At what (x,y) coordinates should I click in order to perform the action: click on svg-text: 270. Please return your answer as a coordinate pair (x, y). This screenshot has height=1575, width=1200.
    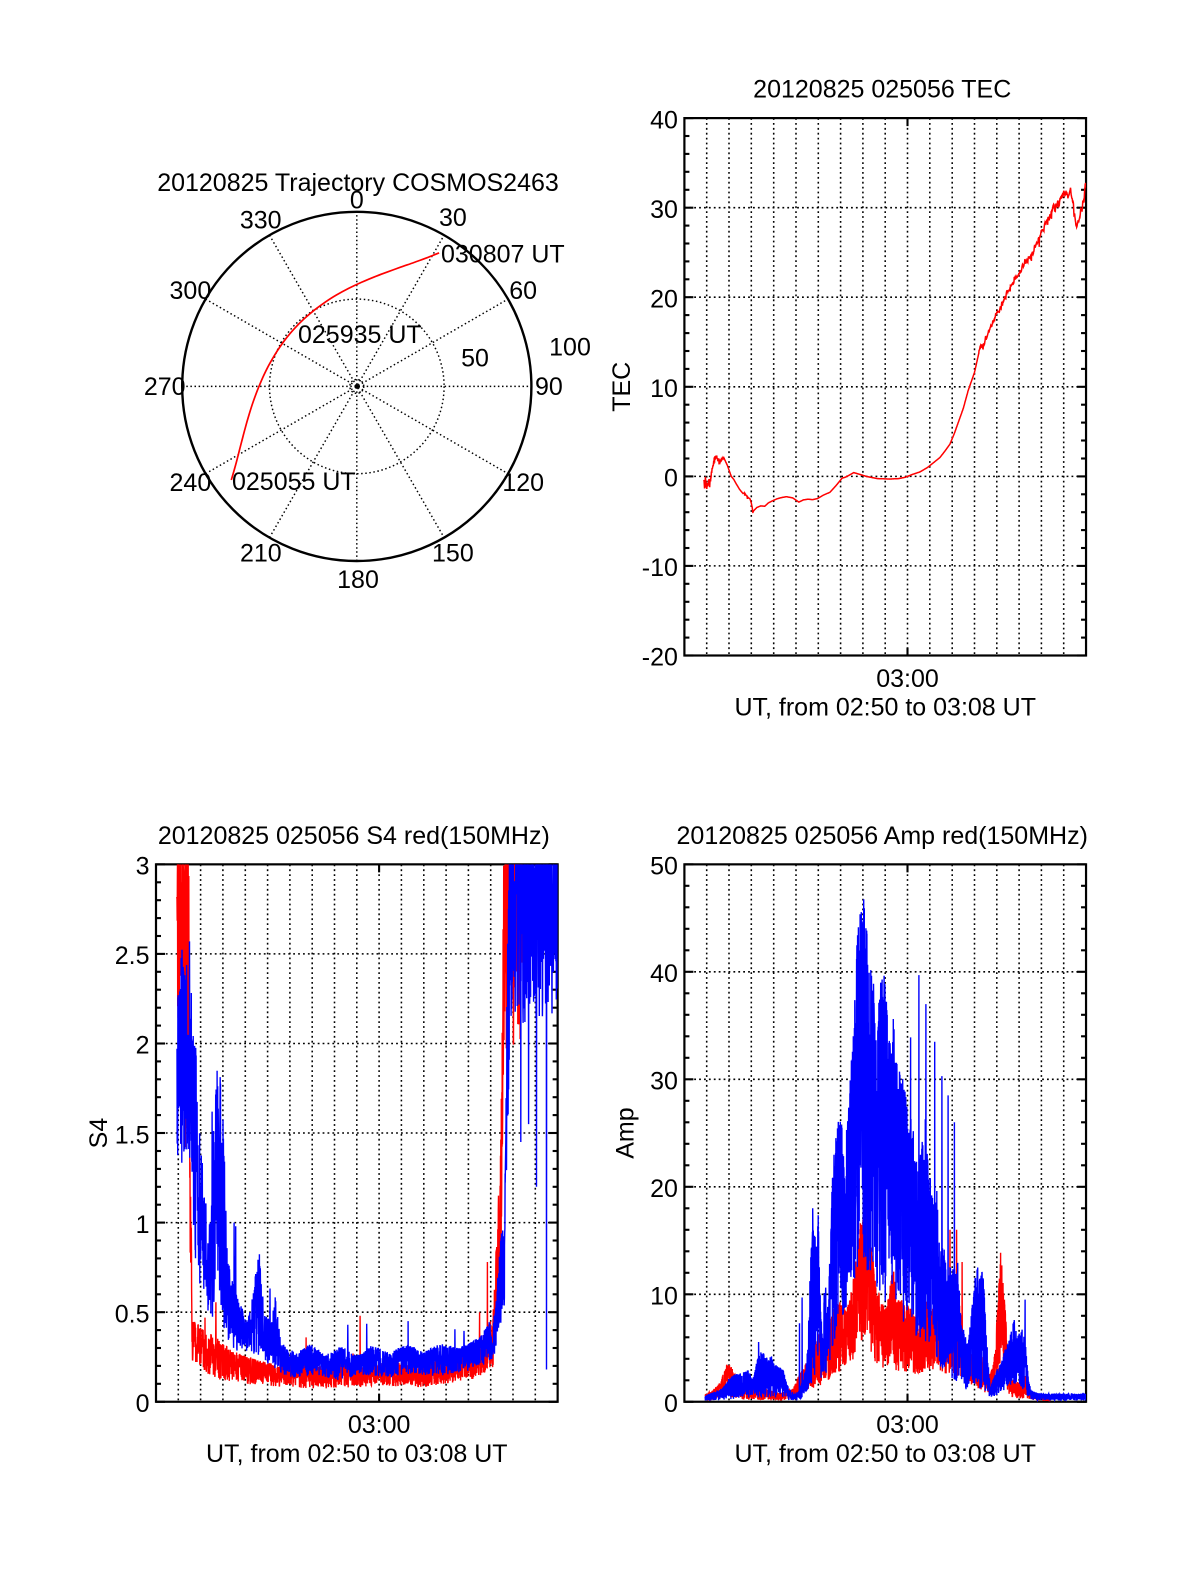
    Looking at the image, I should click on (165, 387).